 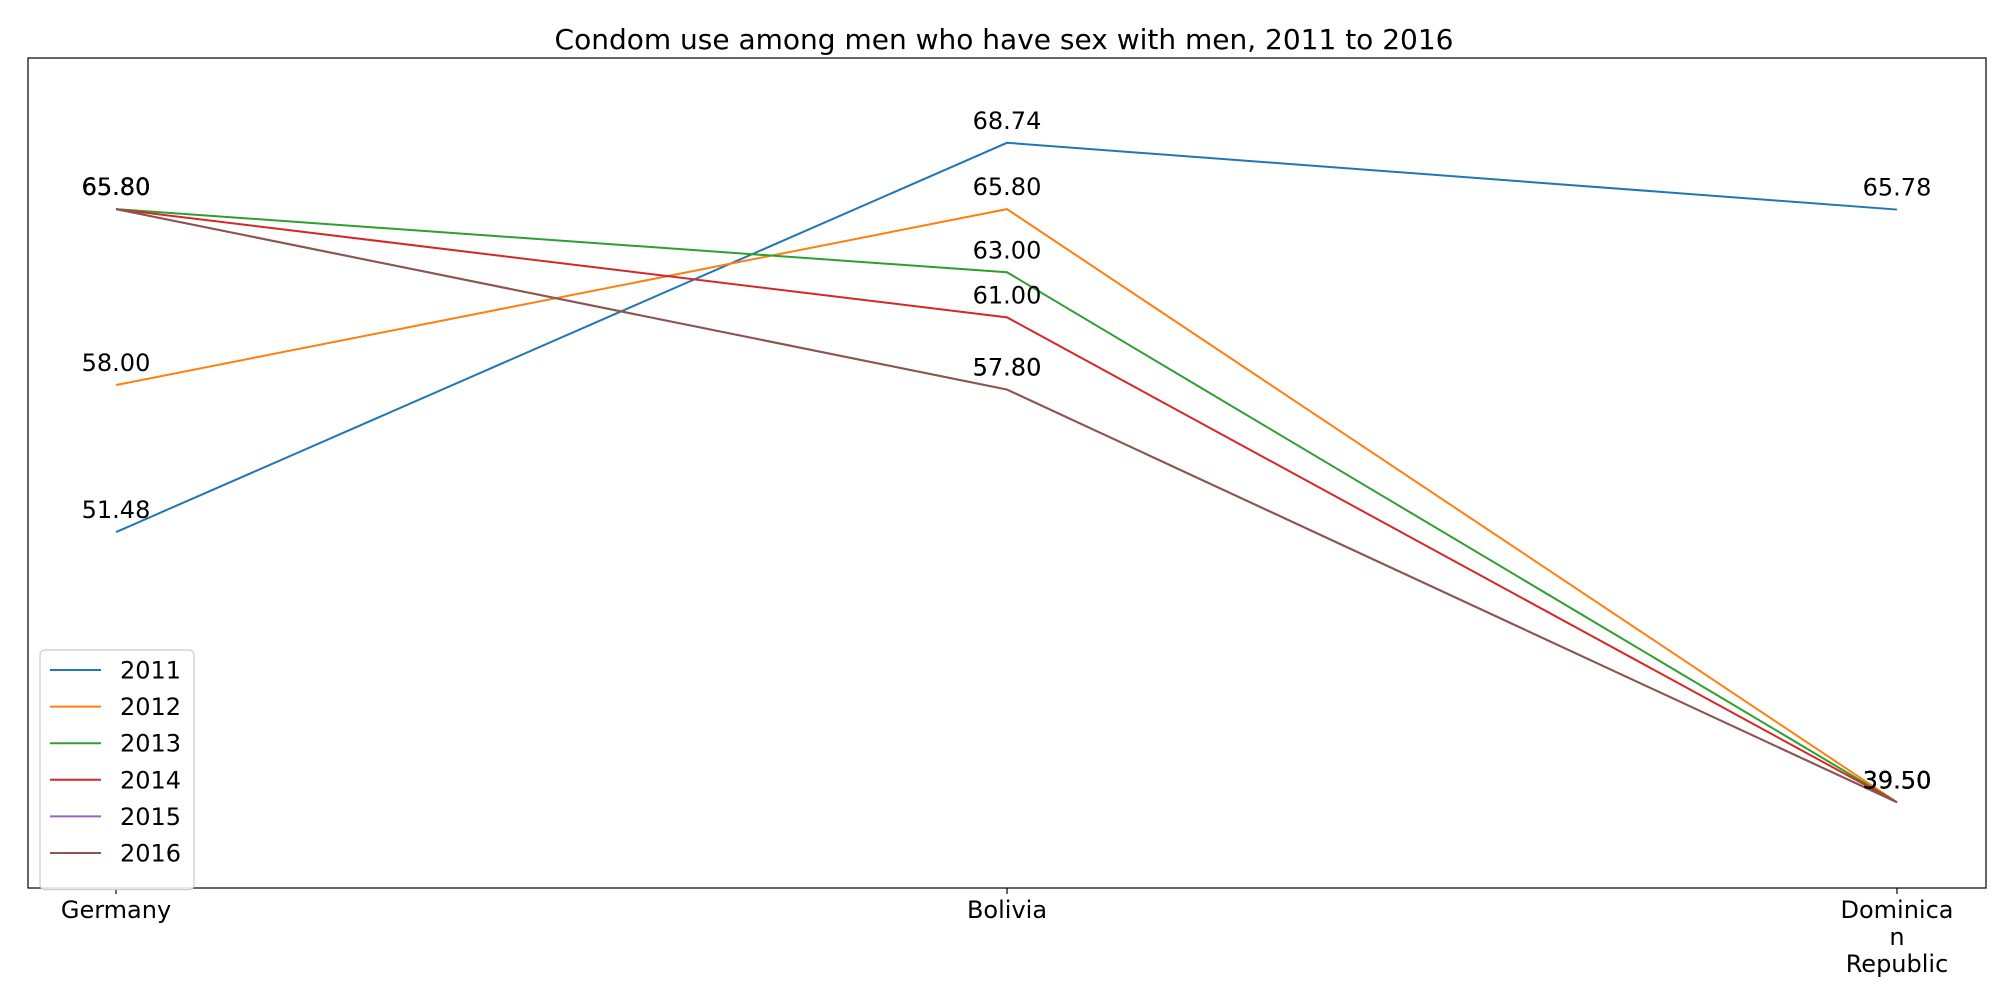 I want to click on legend-box, so click(x=117, y=770).